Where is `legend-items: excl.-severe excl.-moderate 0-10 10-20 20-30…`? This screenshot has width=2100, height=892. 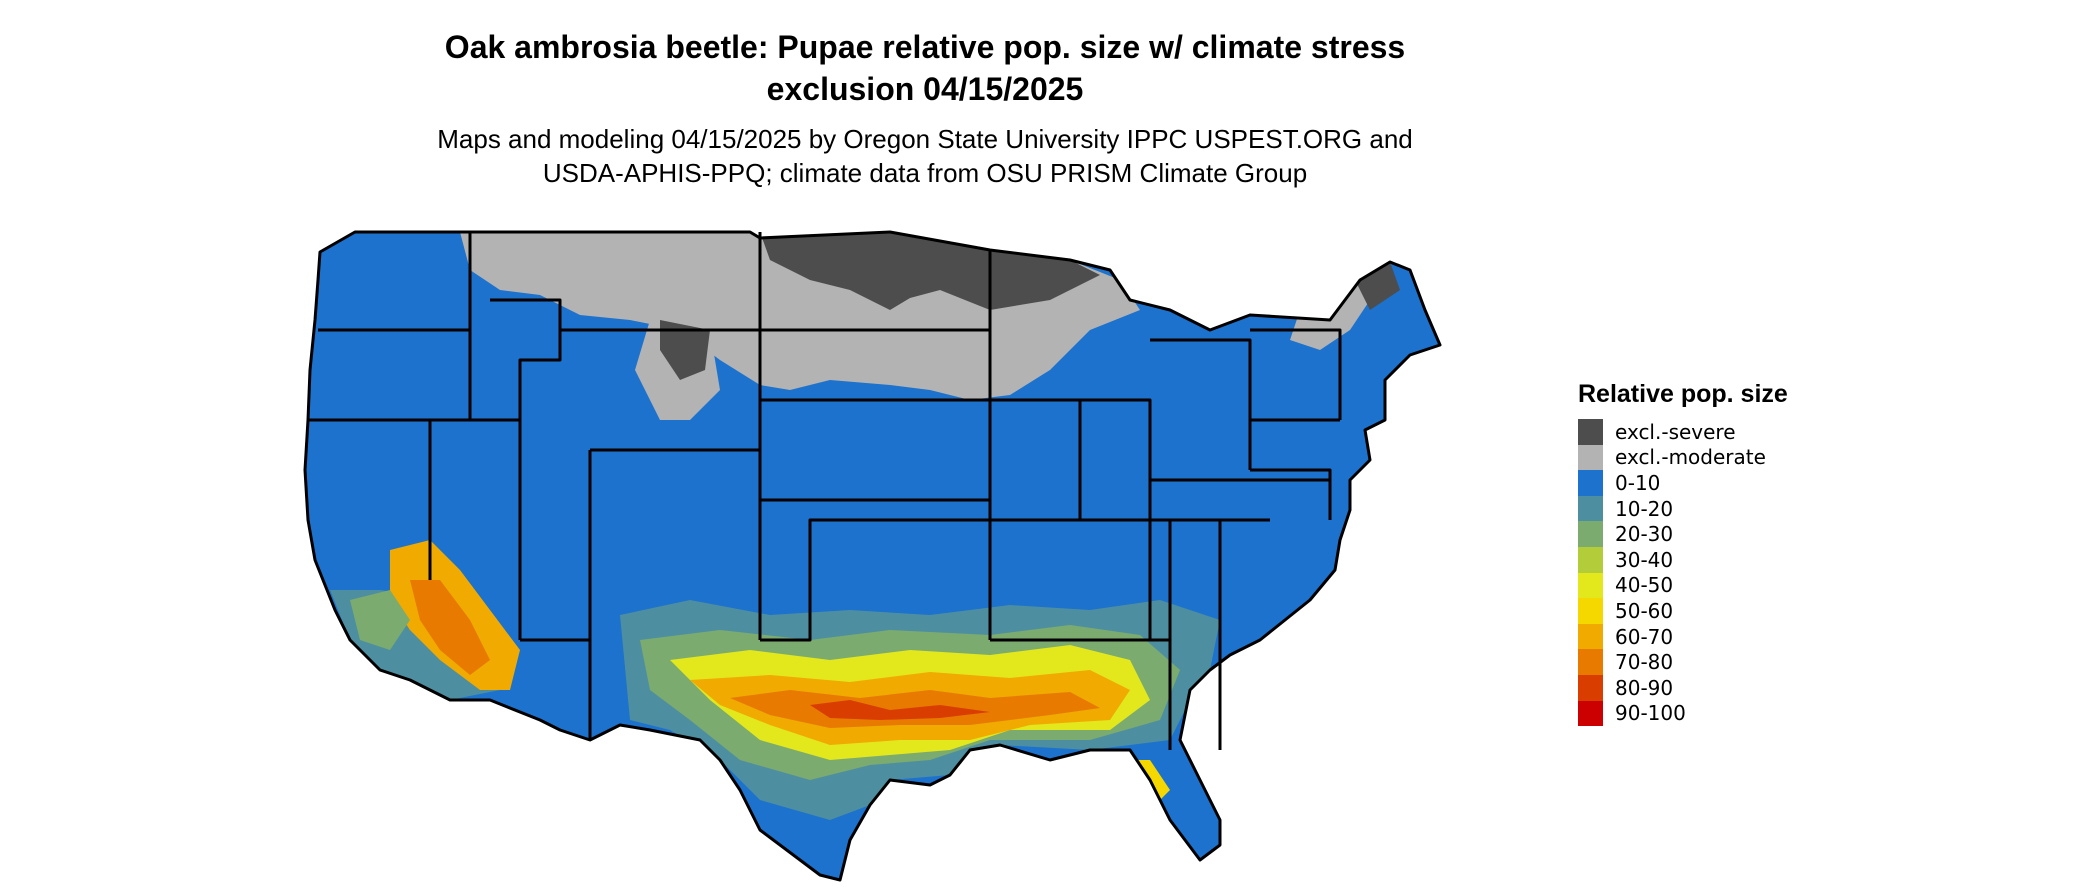
legend-items: excl.-severe excl.-moderate 0-10 10-20 20-30… is located at coordinates (1683, 573).